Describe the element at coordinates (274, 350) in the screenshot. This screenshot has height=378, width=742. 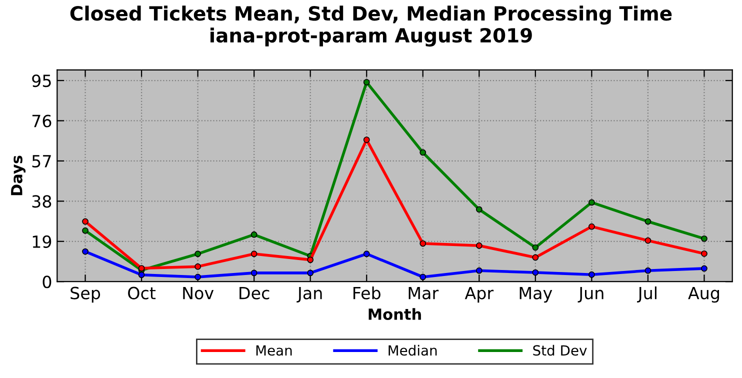
I see `legend-label: Mean` at that location.